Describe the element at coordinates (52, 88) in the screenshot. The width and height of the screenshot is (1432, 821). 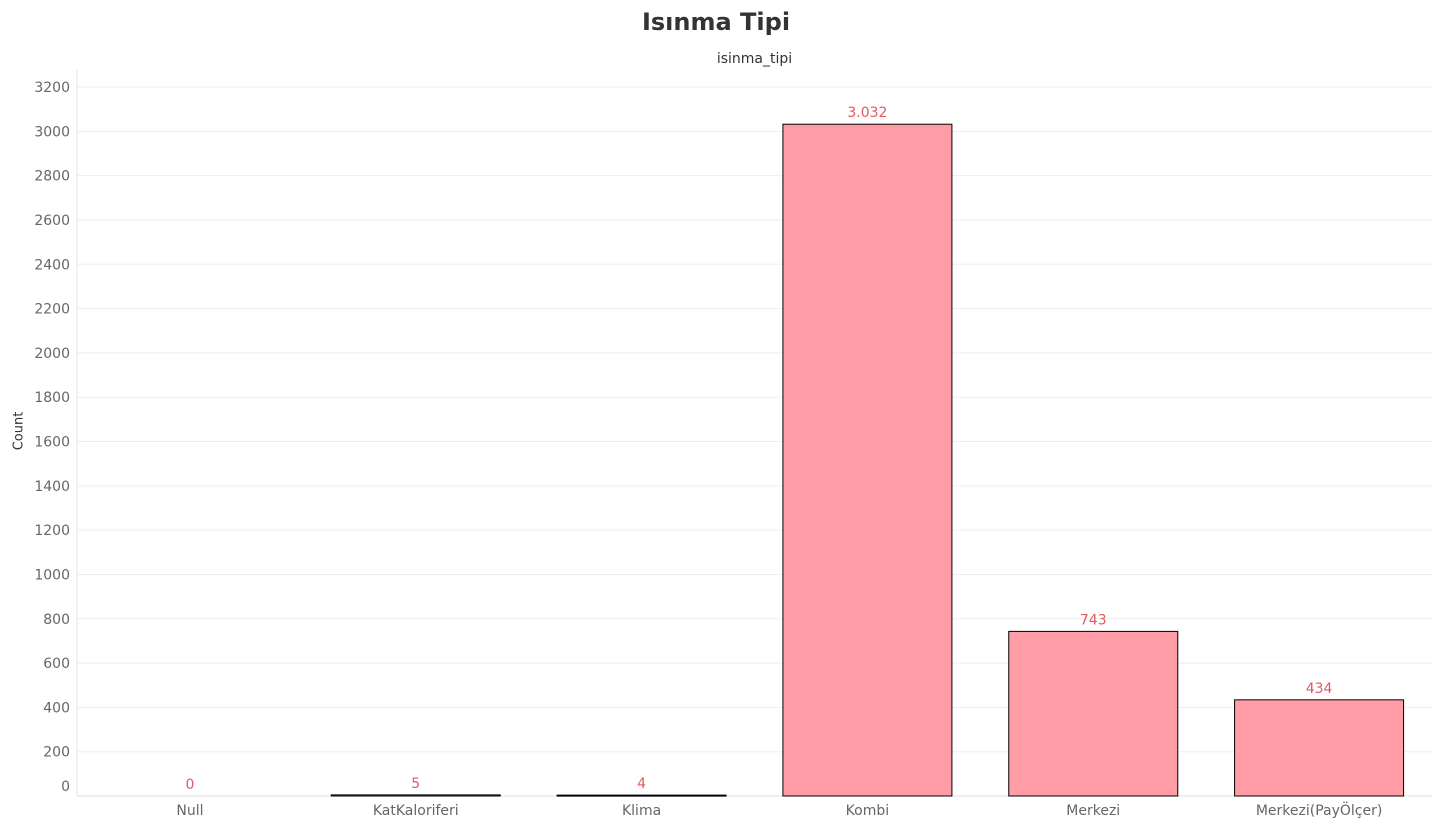
I see `y-tick-label: 3200` at that location.